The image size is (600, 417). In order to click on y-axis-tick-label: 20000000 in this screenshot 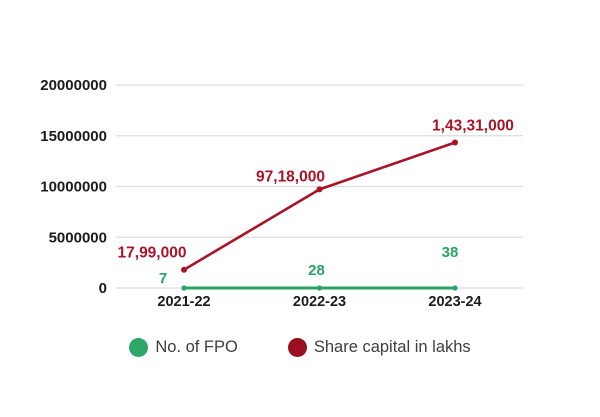, I will do `click(73, 85)`.